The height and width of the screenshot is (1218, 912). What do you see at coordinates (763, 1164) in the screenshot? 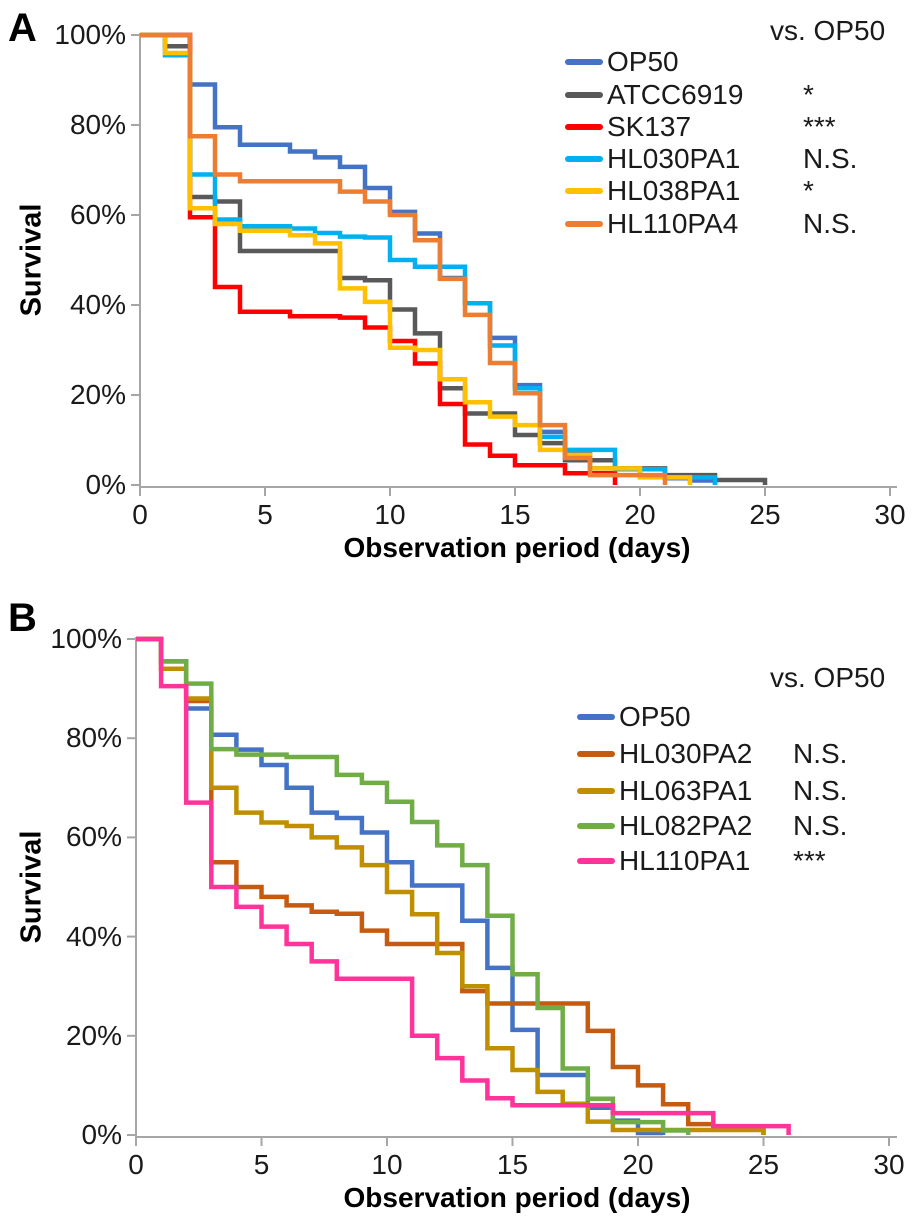
I see `panel-b-x-tick-label: 25` at bounding box center [763, 1164].